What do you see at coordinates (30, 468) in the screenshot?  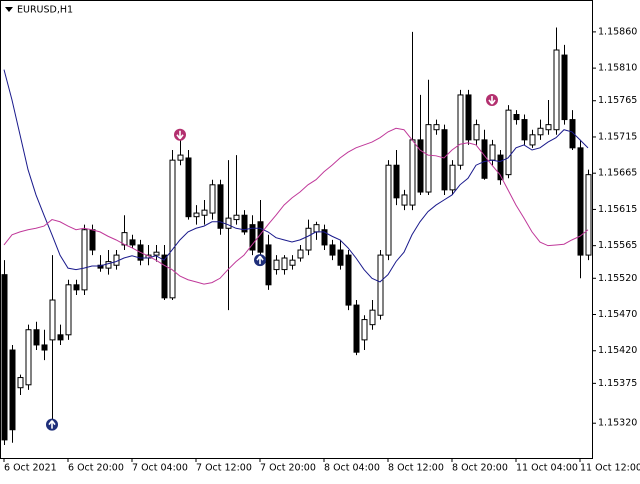 I see `x-tick-label: 6 Oct 2021` at bounding box center [30, 468].